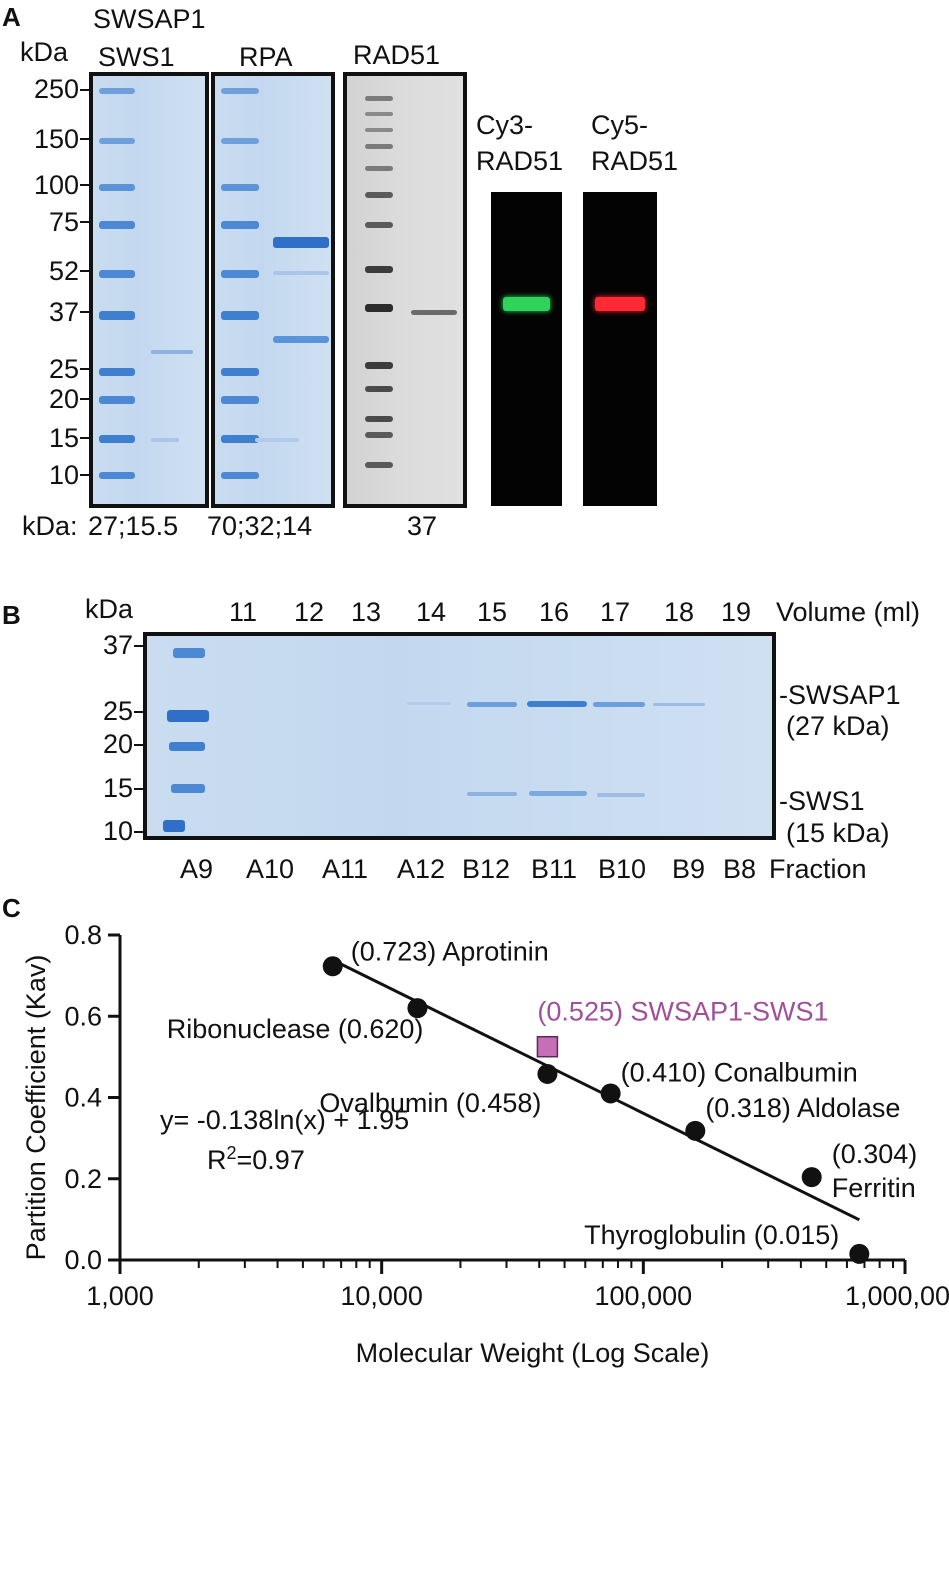 This screenshot has width=949, height=1573. What do you see at coordinates (109, 609) in the screenshot?
I see `panel-b-kda-header: kDa` at bounding box center [109, 609].